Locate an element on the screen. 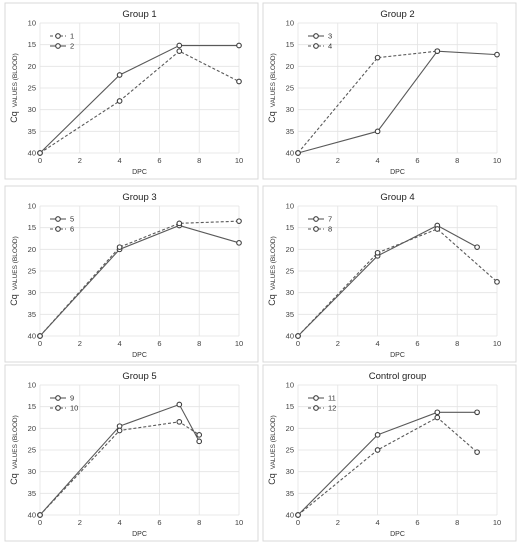 This screenshot has height=550, width=522. legend-label: 8 is located at coordinates (330, 229).